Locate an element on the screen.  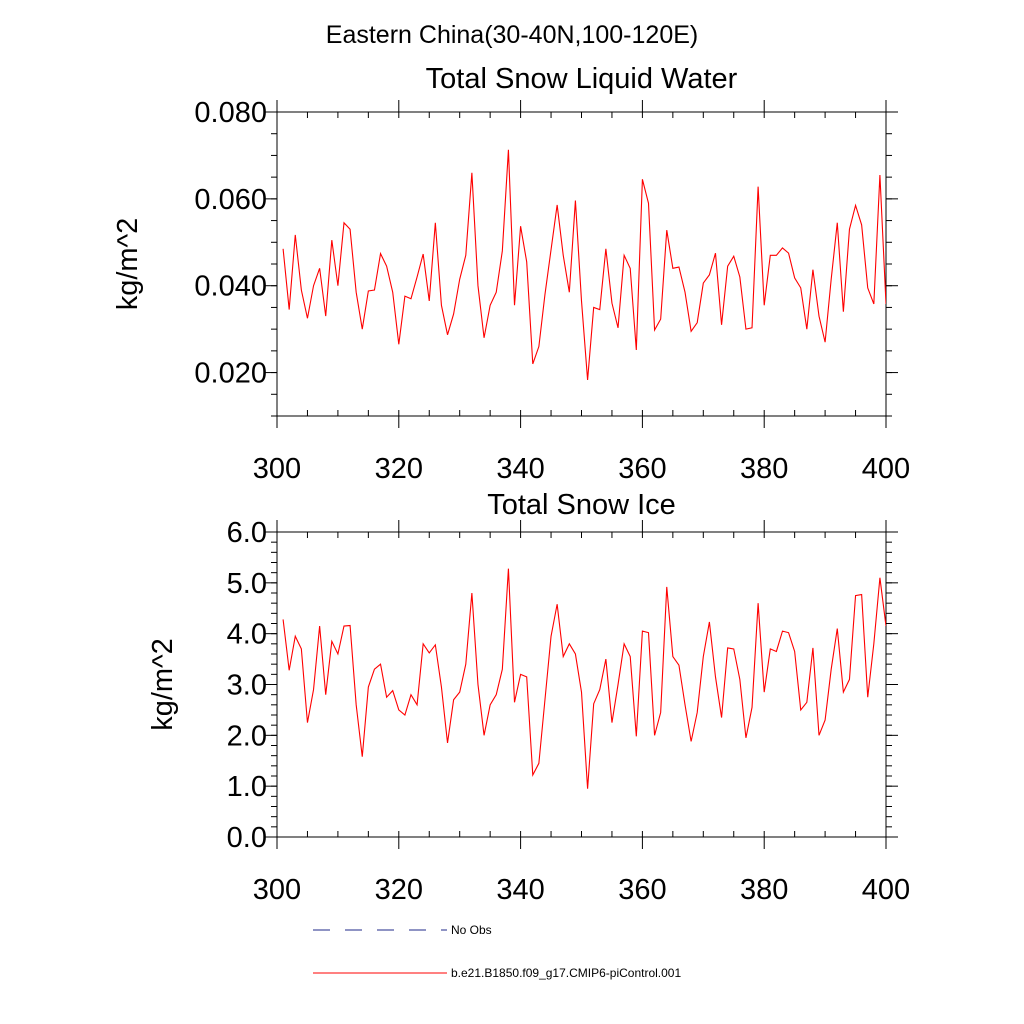
y-tick-label: 0.0 is located at coordinates (247, 838).